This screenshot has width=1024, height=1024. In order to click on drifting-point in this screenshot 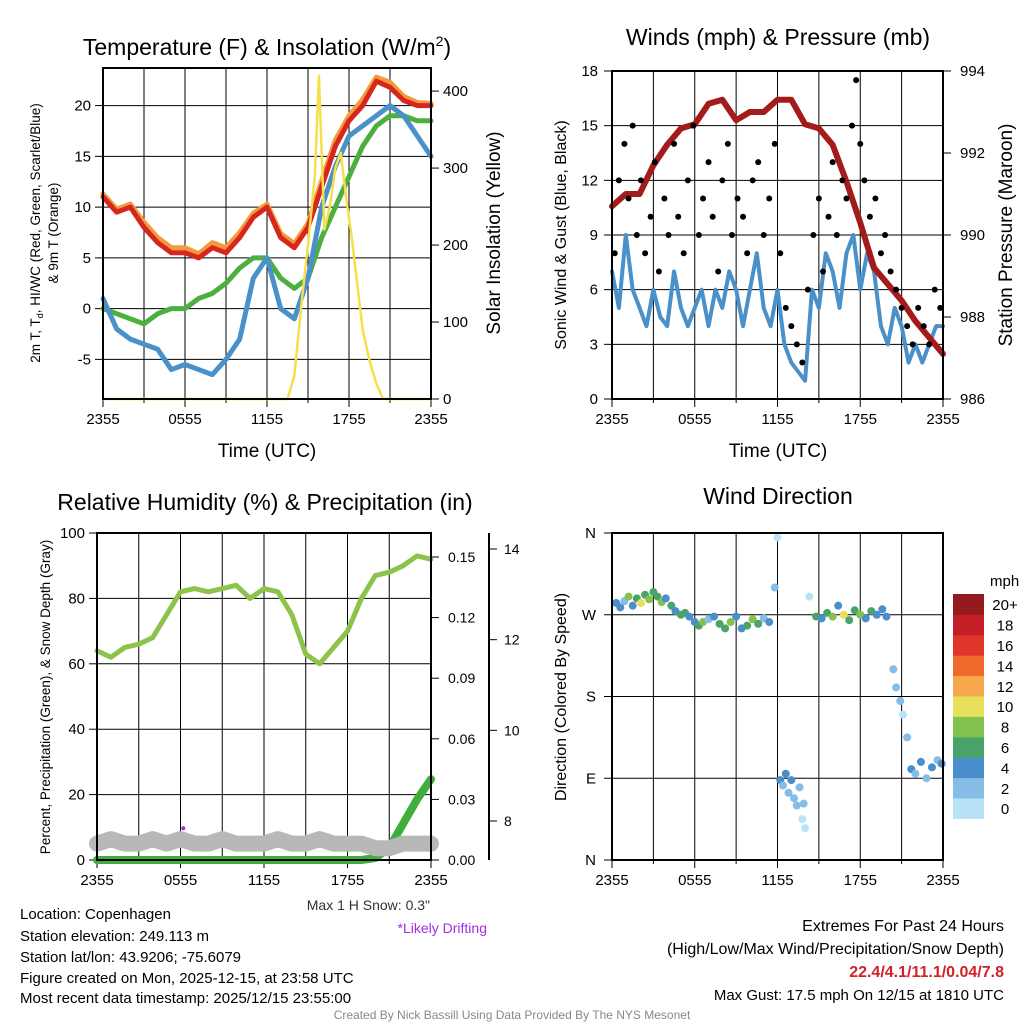, I will do `click(183, 828)`.